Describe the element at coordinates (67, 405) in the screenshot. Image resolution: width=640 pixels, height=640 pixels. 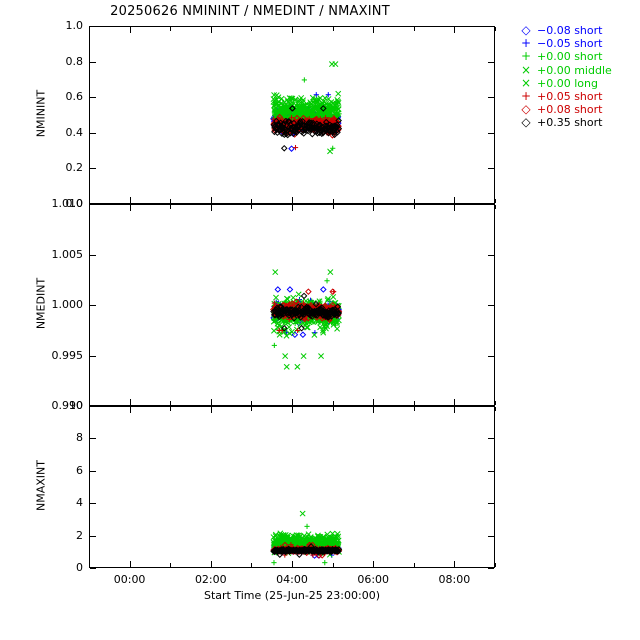
I see `y-tick-label: 0.990` at that location.